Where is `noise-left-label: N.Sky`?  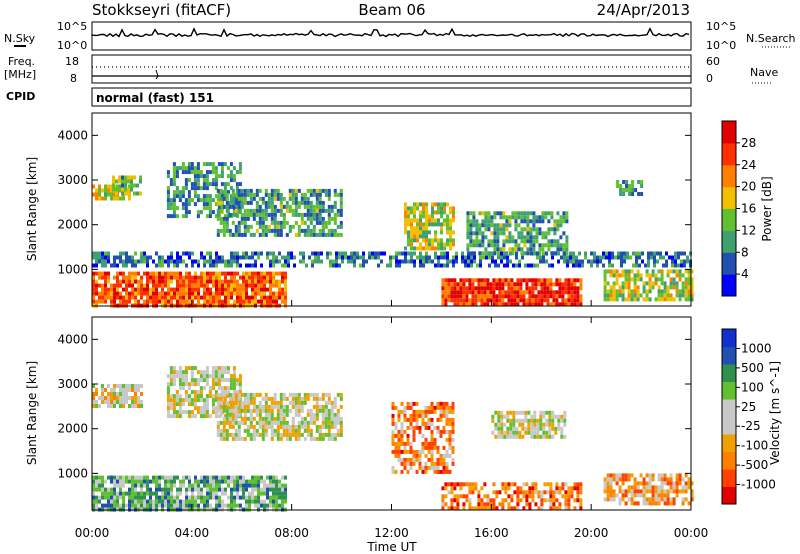
noise-left-label: N.Sky is located at coordinates (20, 38).